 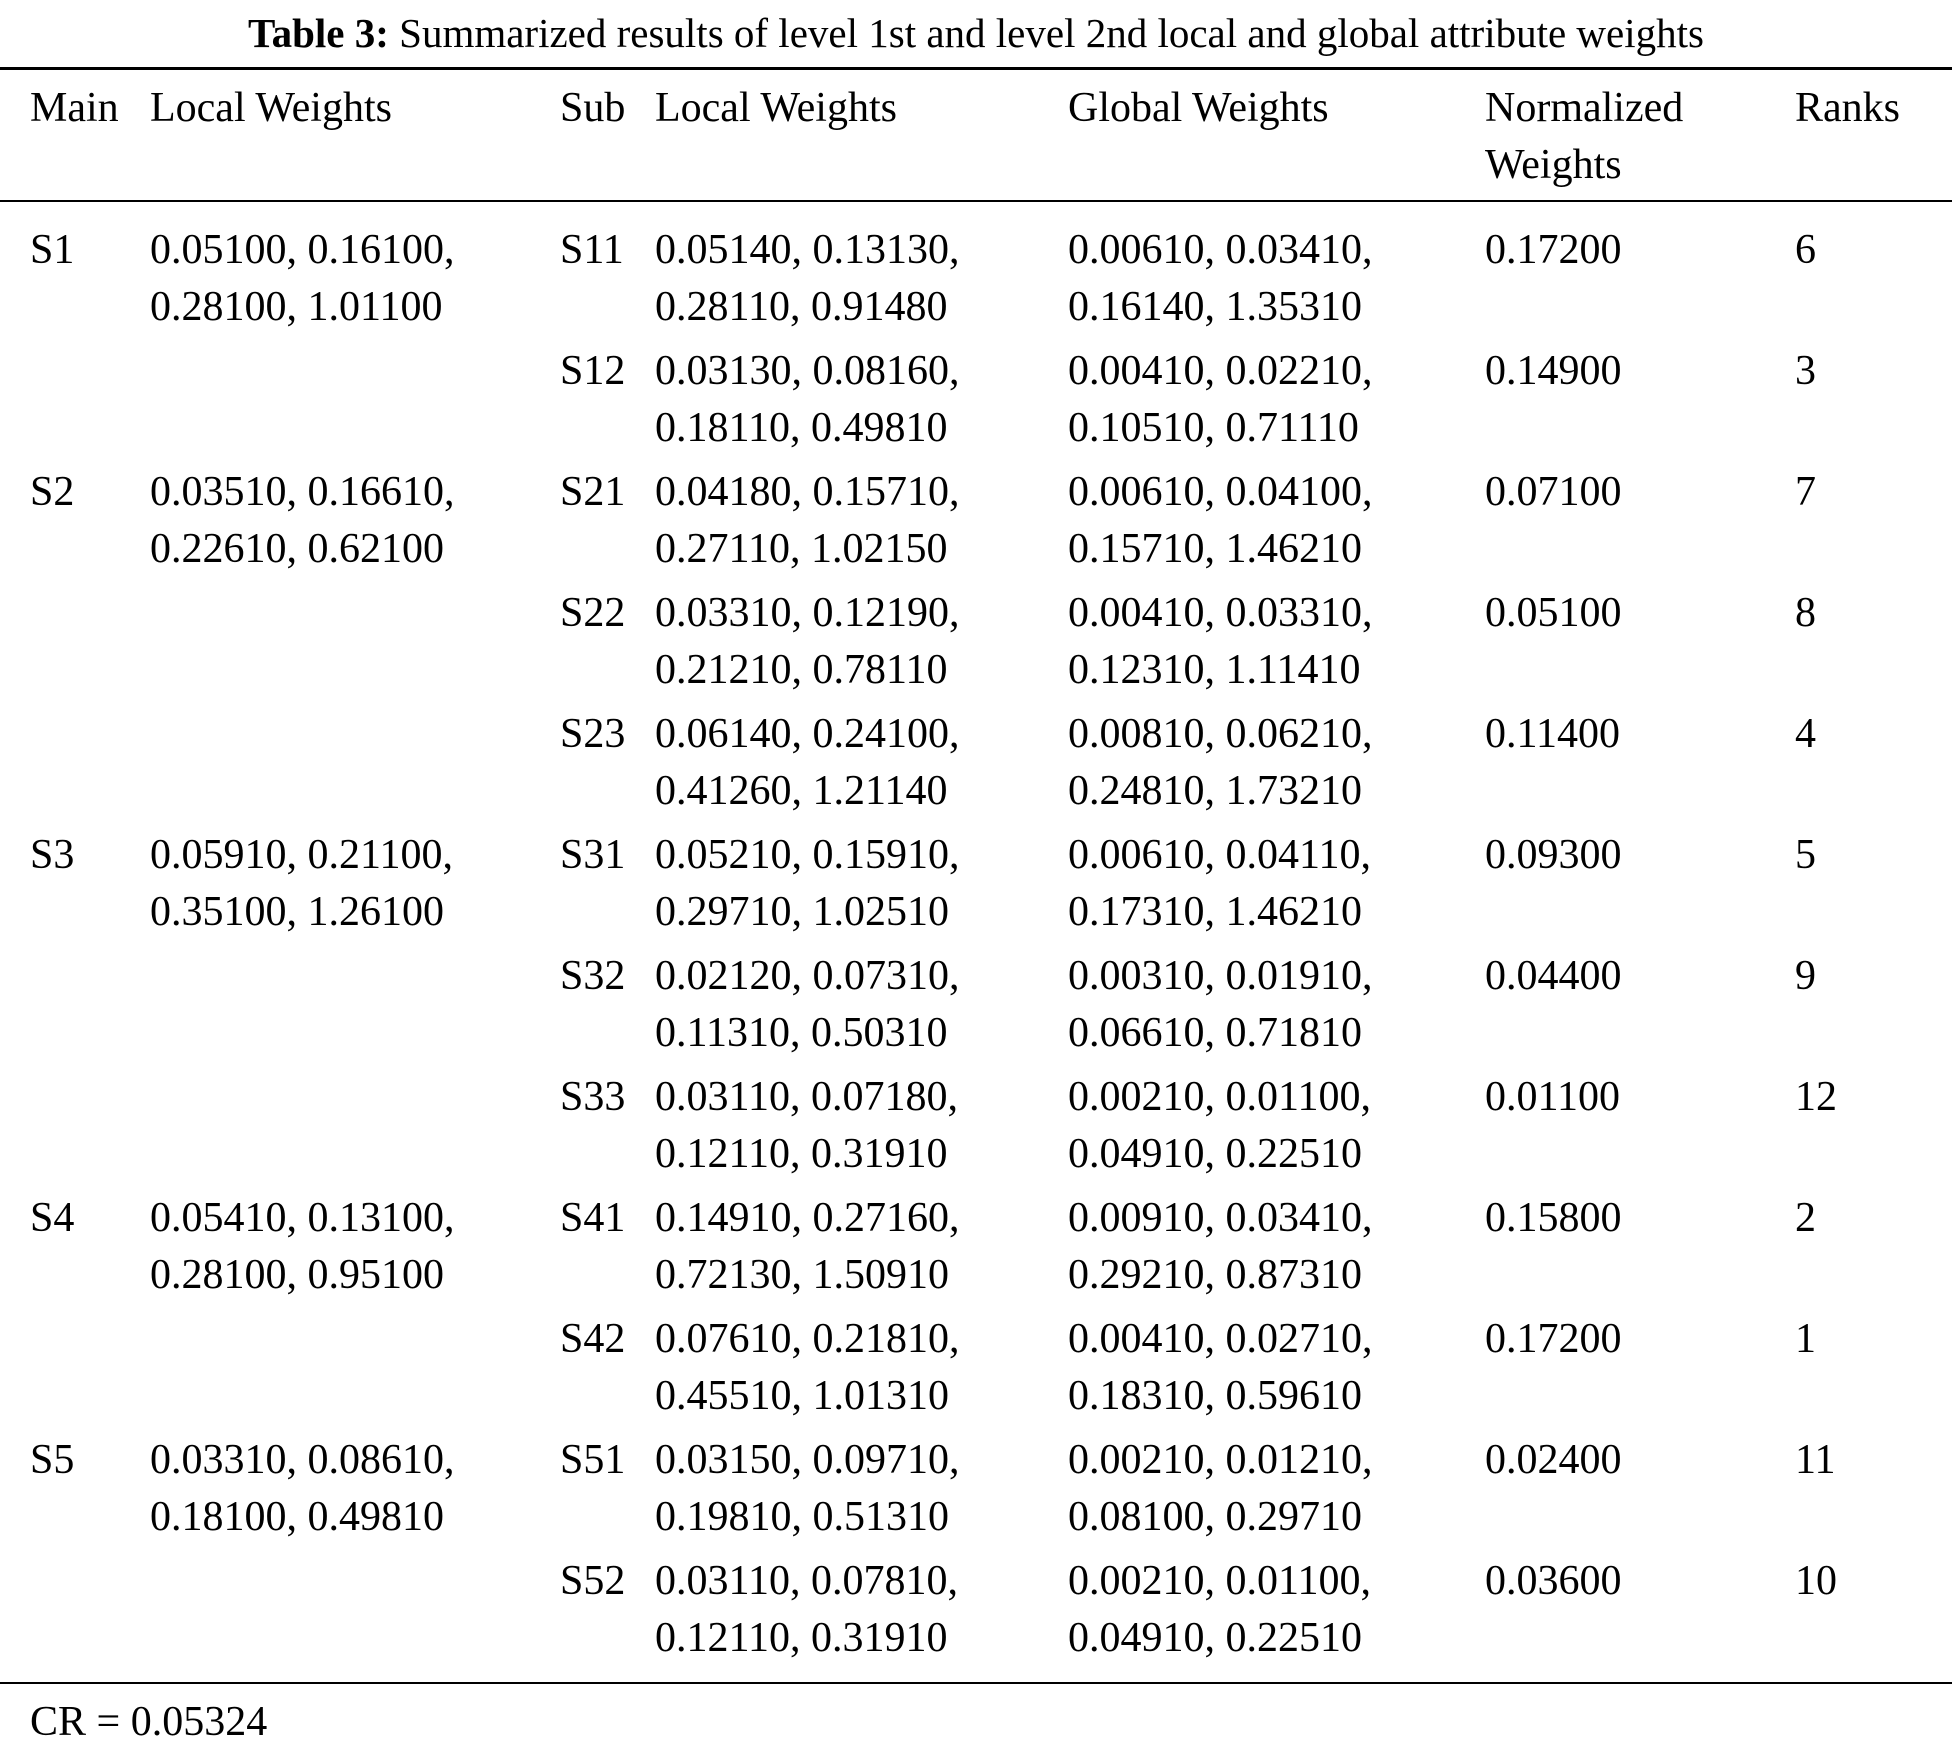 What do you see at coordinates (1214, 670) in the screenshot?
I see `weights-line-2: 0.12310, 1.11410` at bounding box center [1214, 670].